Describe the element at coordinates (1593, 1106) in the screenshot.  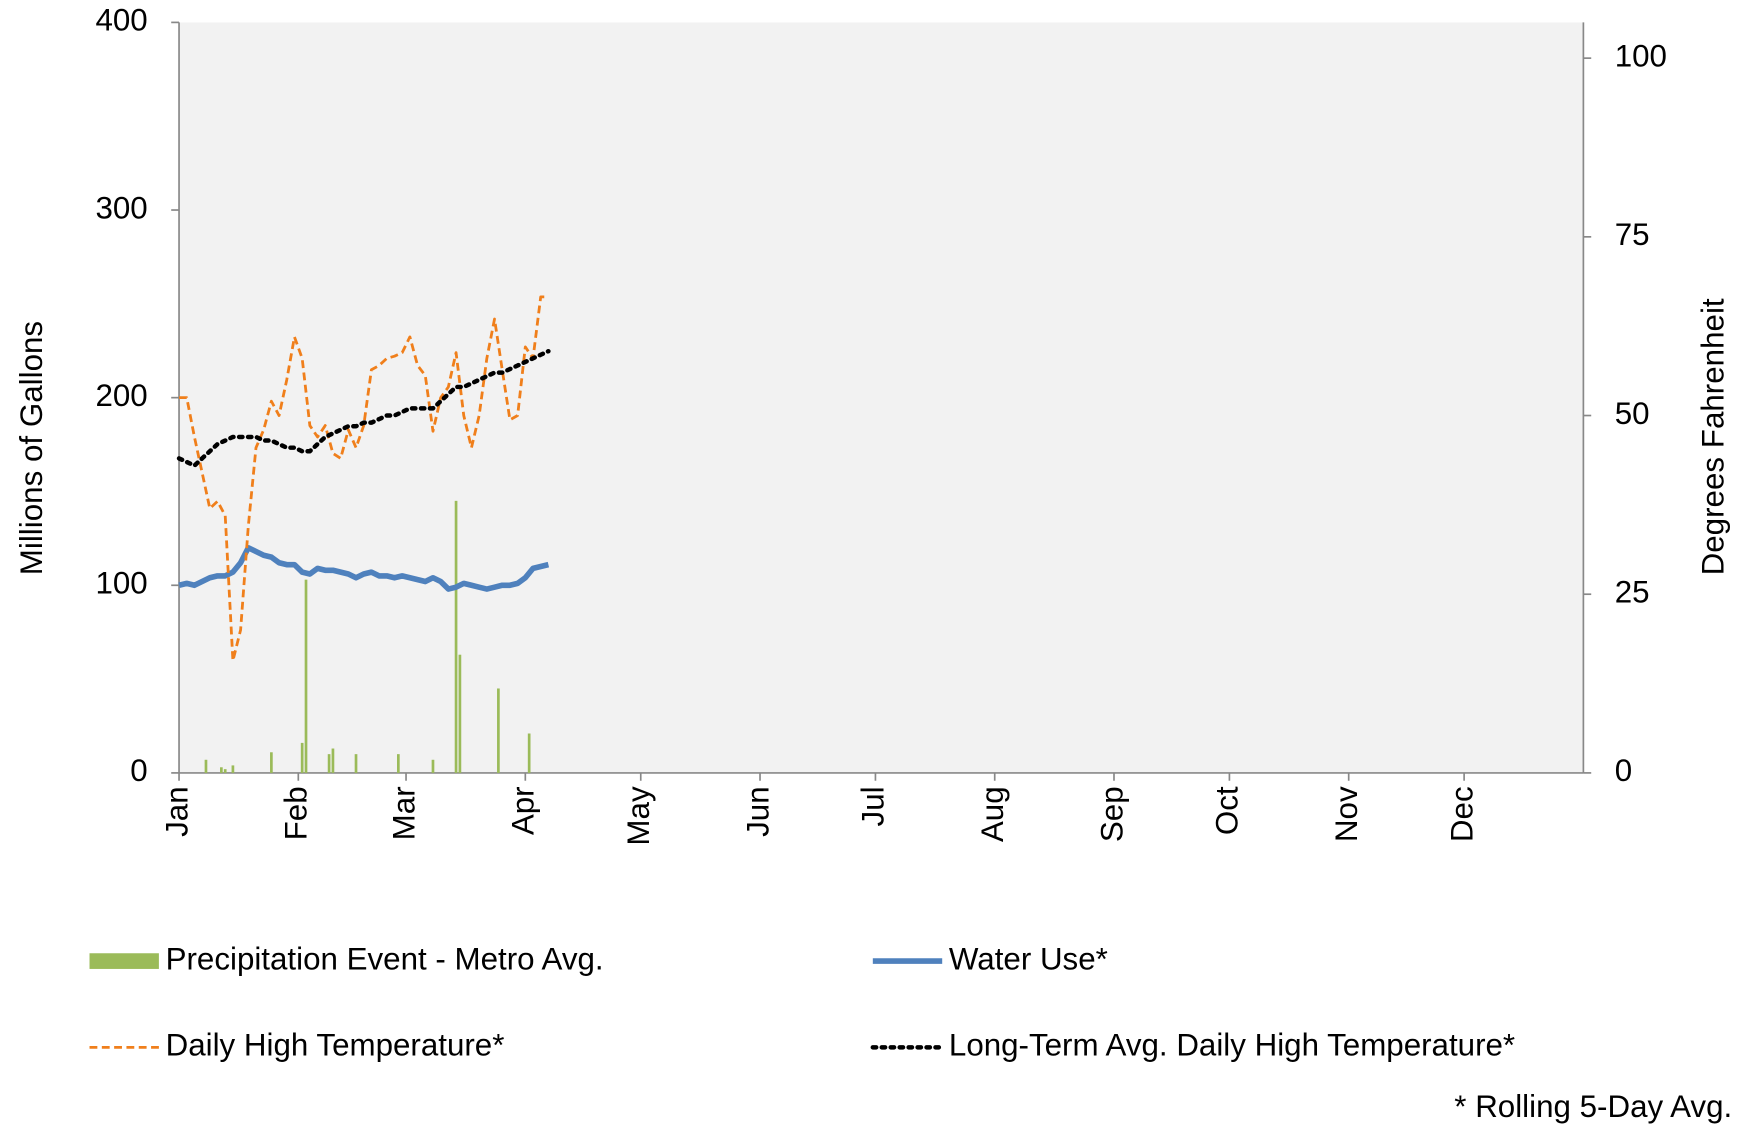
I see `footnote: * Rolling 5-Day Avg.` at that location.